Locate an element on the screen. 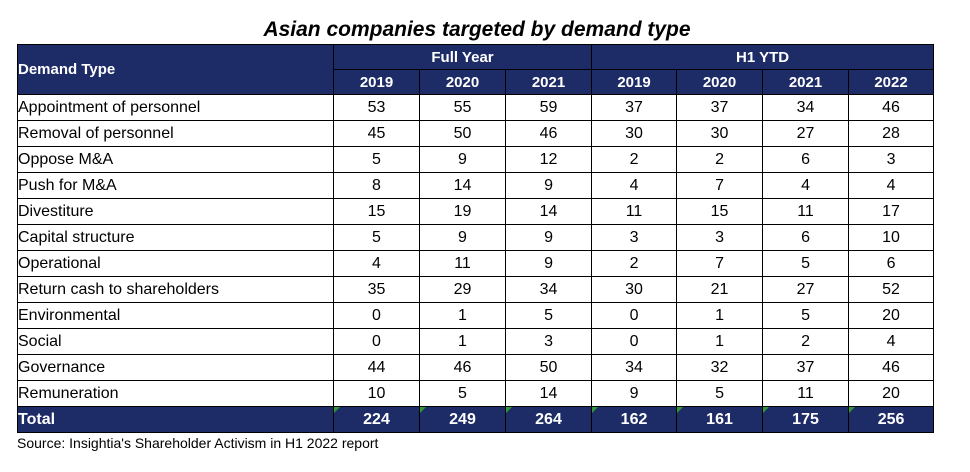 The height and width of the screenshot is (472, 970). header-row-years: 2019 2020 2021 2019 2020 2021 2022 is located at coordinates (476, 82).